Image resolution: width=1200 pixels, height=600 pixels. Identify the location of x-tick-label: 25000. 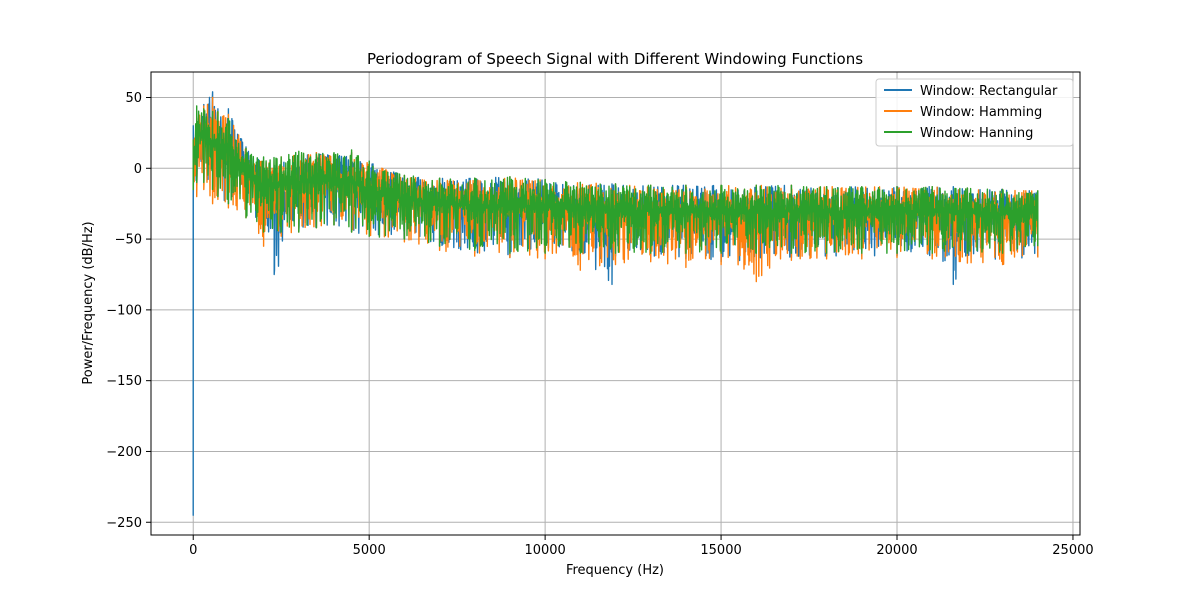
(1072, 550).